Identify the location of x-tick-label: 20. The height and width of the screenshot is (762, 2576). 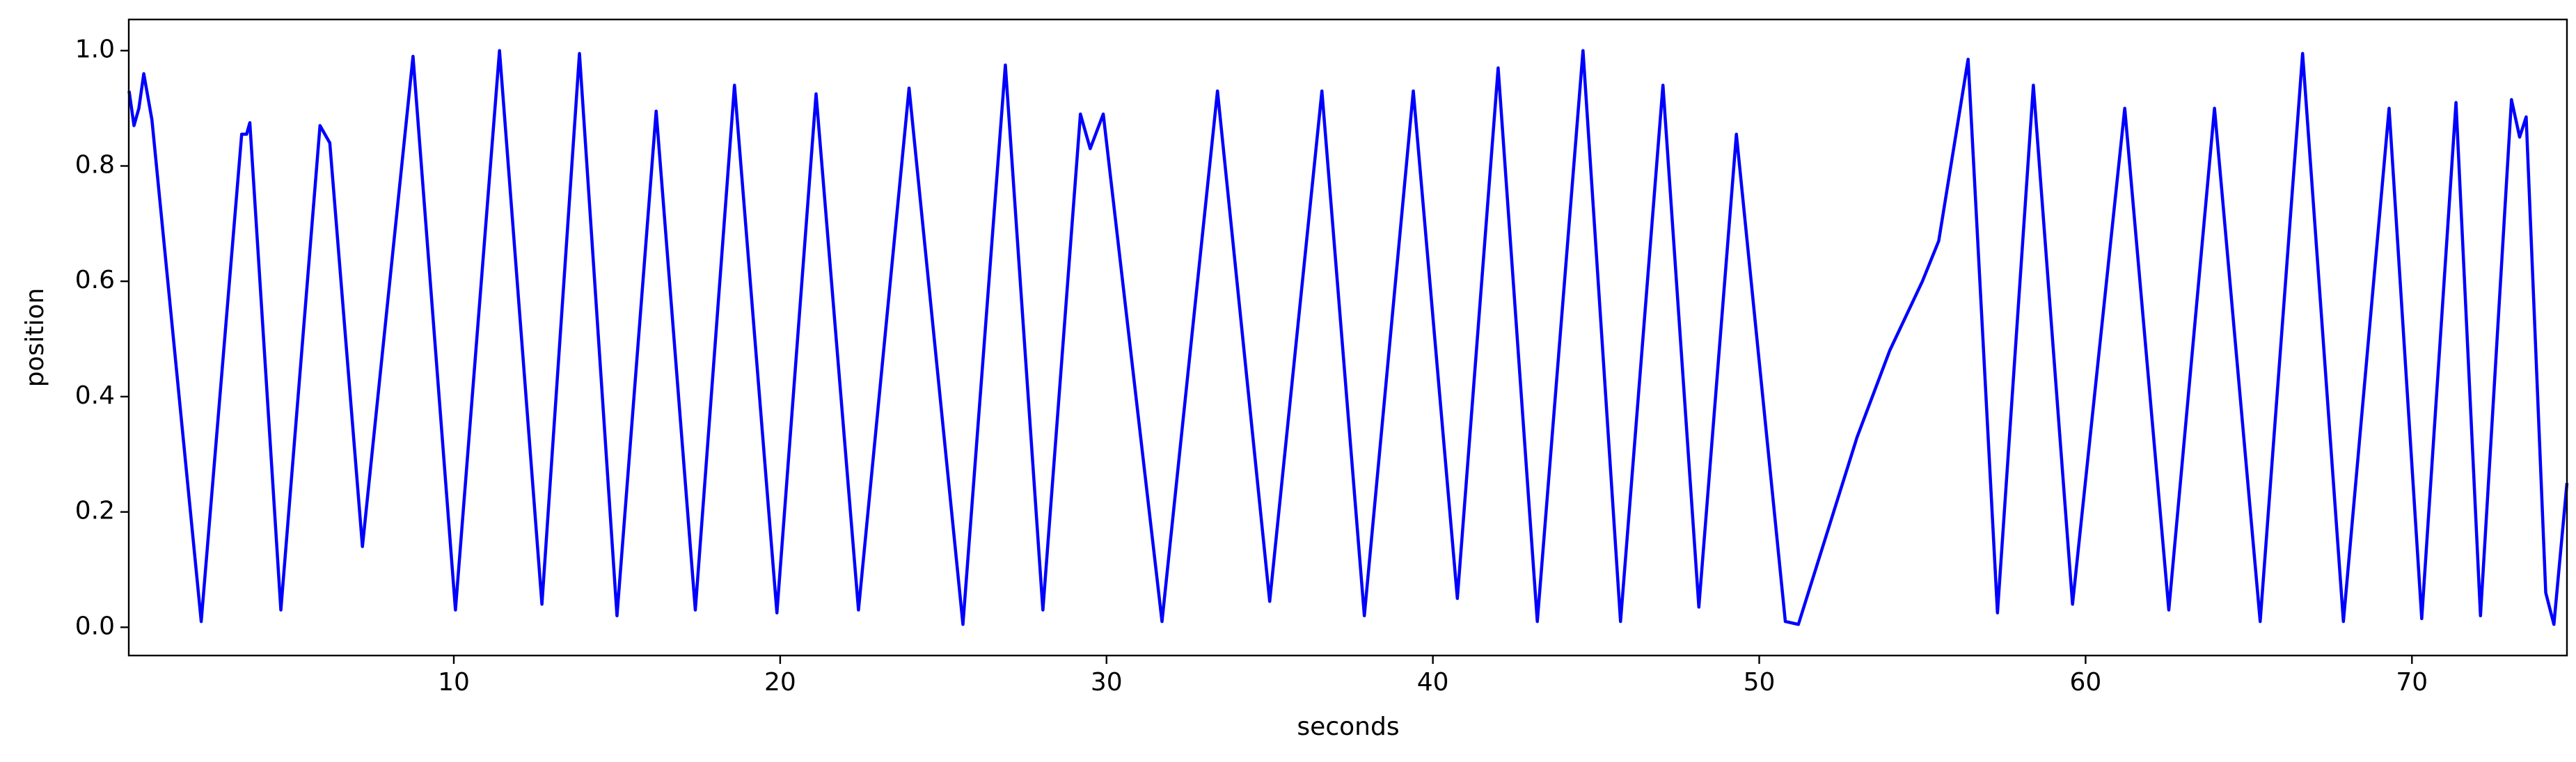
(780, 682).